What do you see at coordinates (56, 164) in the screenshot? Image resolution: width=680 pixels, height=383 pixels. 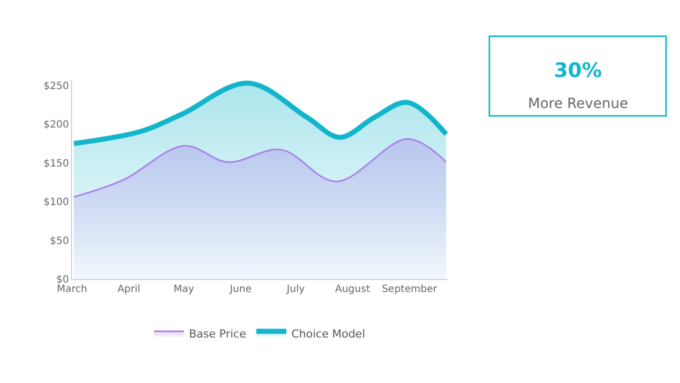 I see `y-tick-label: $150` at bounding box center [56, 164].